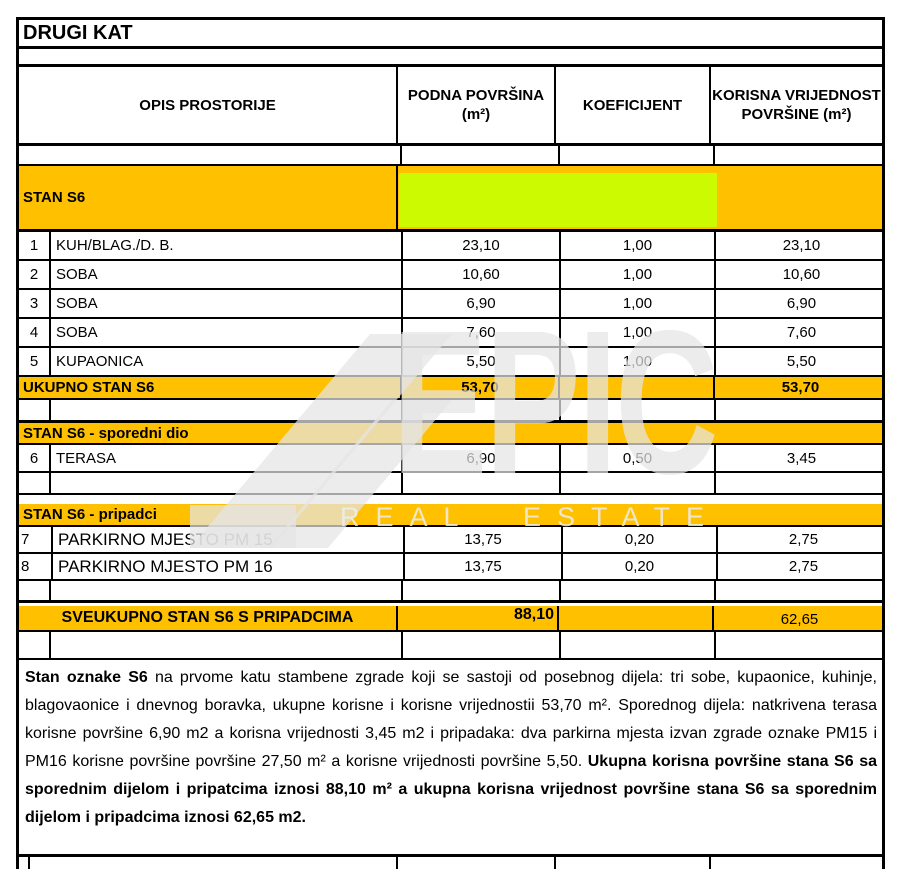  Describe the element at coordinates (801, 303) in the screenshot. I see `korisna-value: 6,90` at that location.